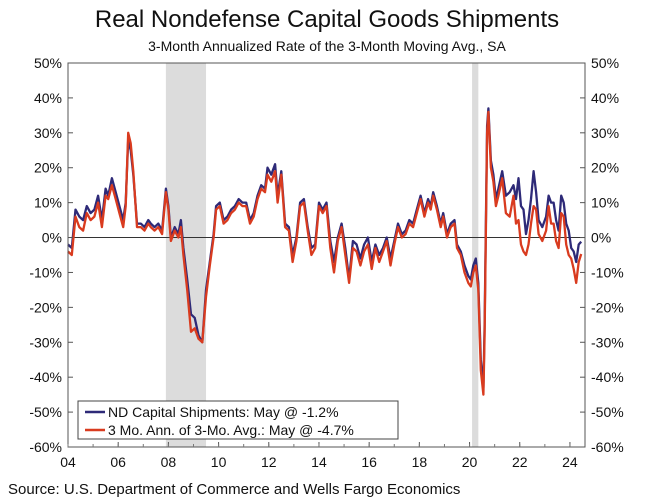 This screenshot has width=654, height=503. I want to click on y-tick-label-right: 40%, so click(605, 98).